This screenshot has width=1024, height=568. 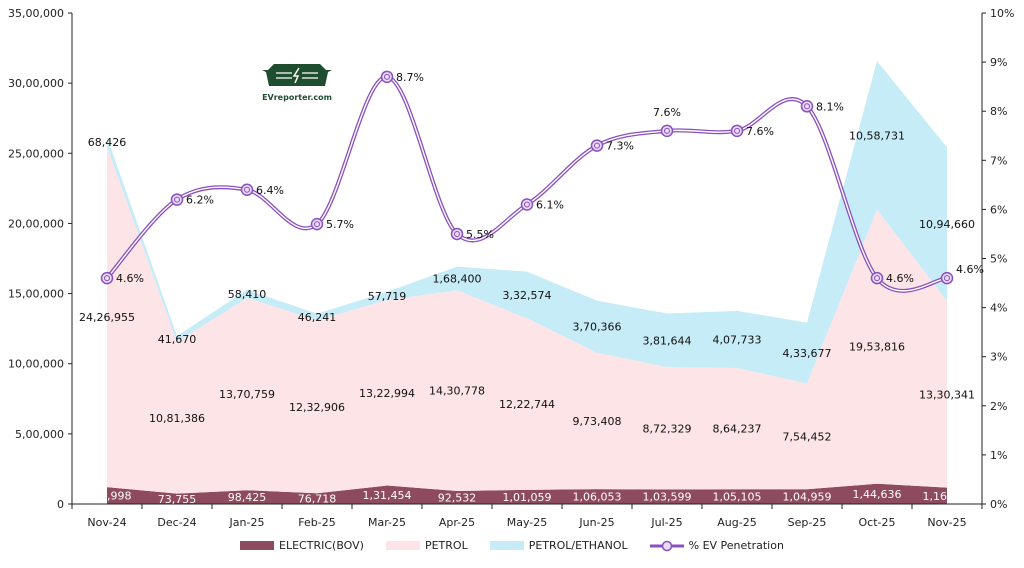 What do you see at coordinates (578, 545) in the screenshot?
I see `legend-label: PETROL/ETHANOL` at bounding box center [578, 545].